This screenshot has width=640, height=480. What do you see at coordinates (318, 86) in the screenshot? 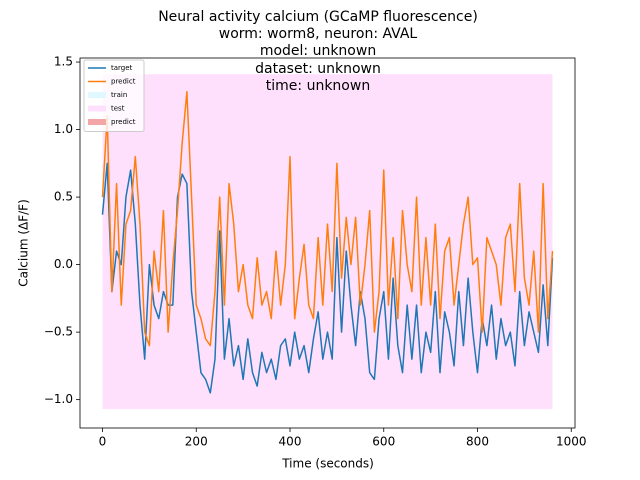
I see `chart-subtitle: time: unknown` at bounding box center [318, 86].